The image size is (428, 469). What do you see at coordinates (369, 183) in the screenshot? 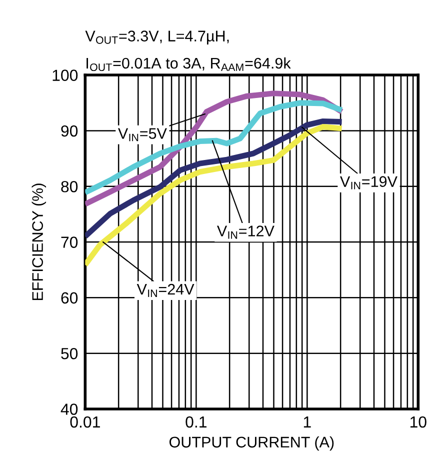
I see `annotation: V$_{IN}$=19V` at bounding box center [369, 183].